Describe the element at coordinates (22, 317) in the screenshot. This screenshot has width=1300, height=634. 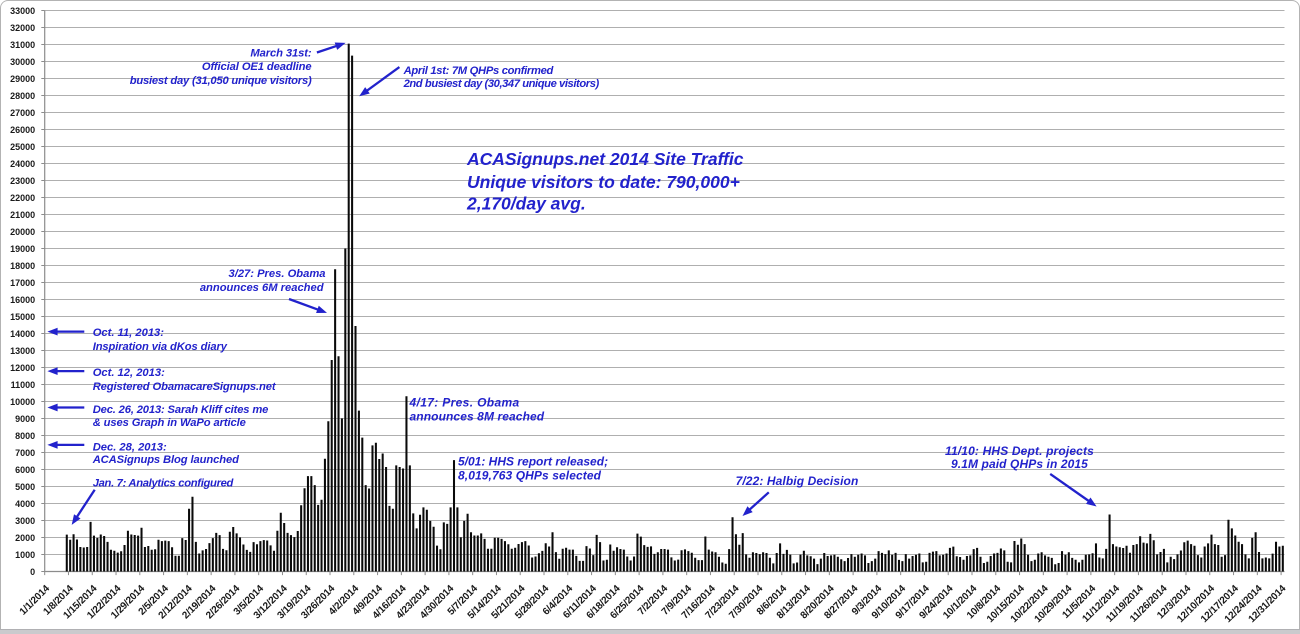
I see `svg-text: 15000` at that location.